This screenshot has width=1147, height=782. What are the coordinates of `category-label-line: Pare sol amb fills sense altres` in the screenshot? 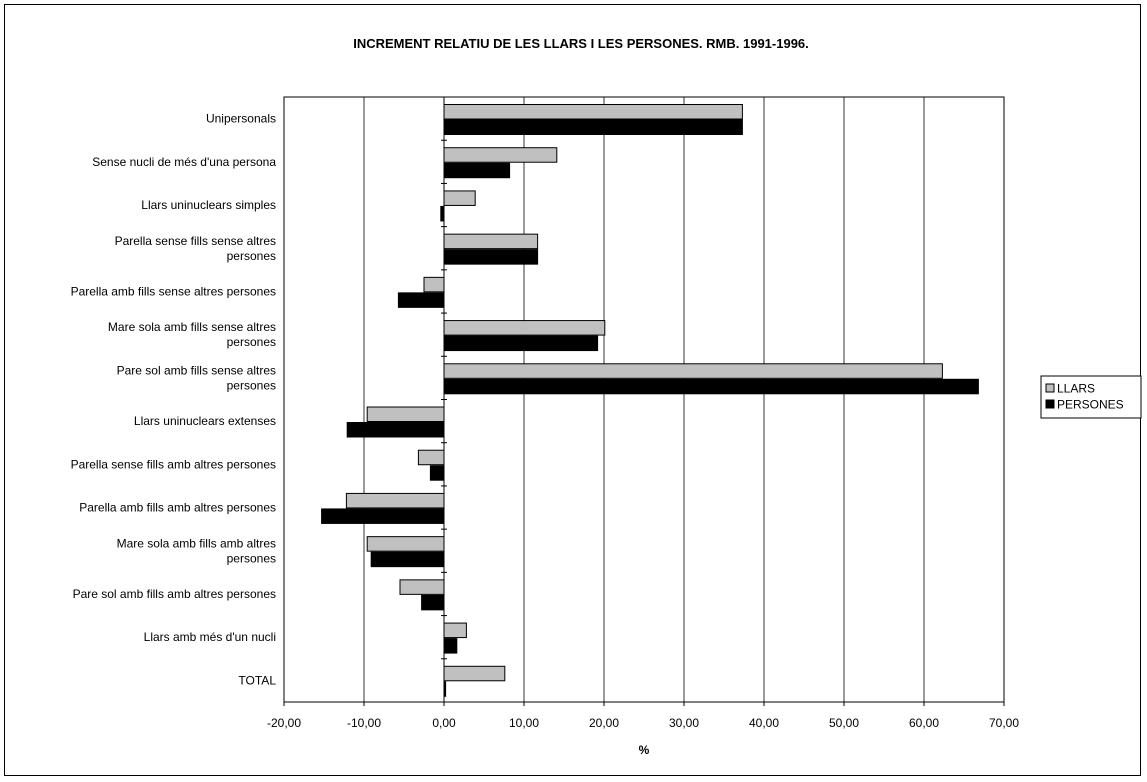 It's located at (196, 370).